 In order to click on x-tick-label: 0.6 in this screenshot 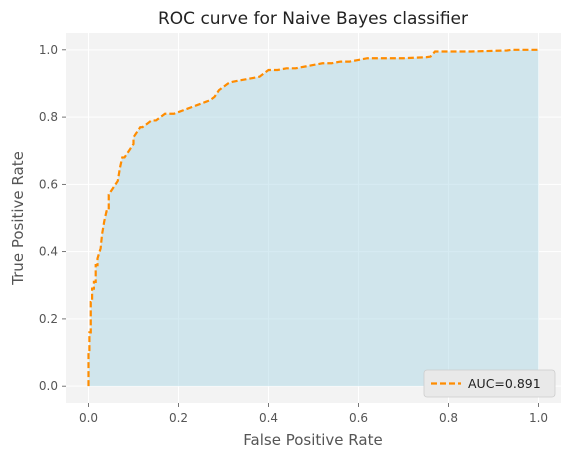, I will do `click(358, 418)`.